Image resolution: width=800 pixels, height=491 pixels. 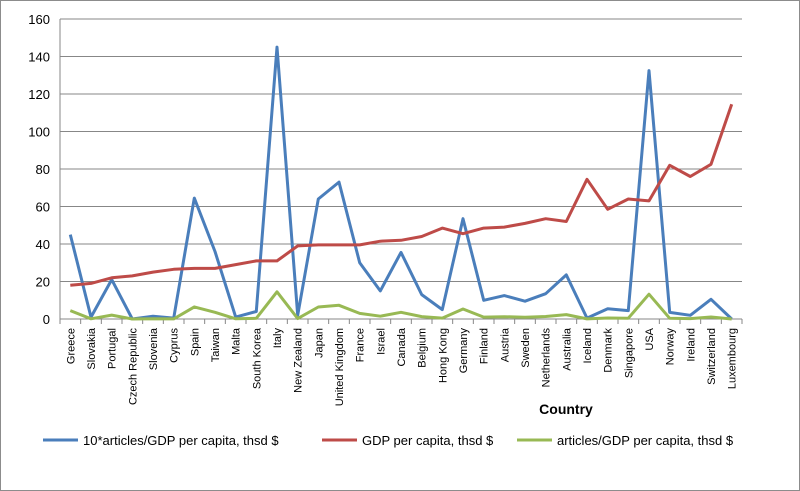 I want to click on x-tick-label: Norway, so click(x=671, y=347).